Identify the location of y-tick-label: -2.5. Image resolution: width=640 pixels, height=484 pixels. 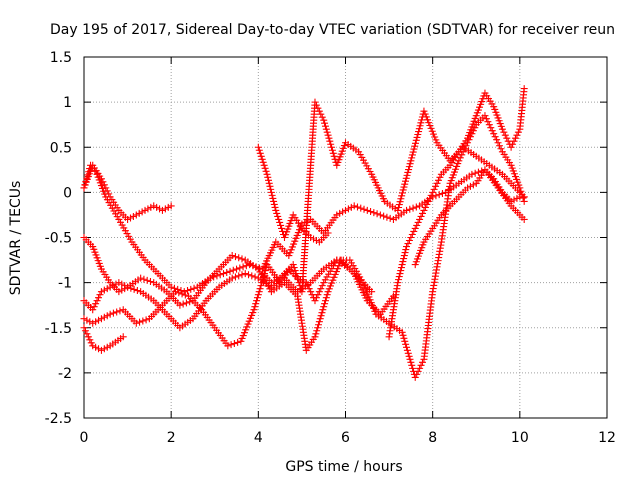
(58, 419).